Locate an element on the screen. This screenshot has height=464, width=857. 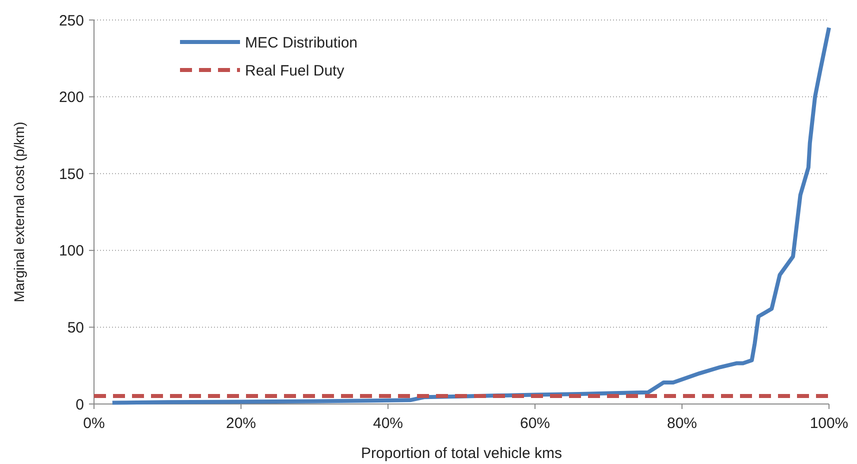
x-tick-label: 20% is located at coordinates (241, 423).